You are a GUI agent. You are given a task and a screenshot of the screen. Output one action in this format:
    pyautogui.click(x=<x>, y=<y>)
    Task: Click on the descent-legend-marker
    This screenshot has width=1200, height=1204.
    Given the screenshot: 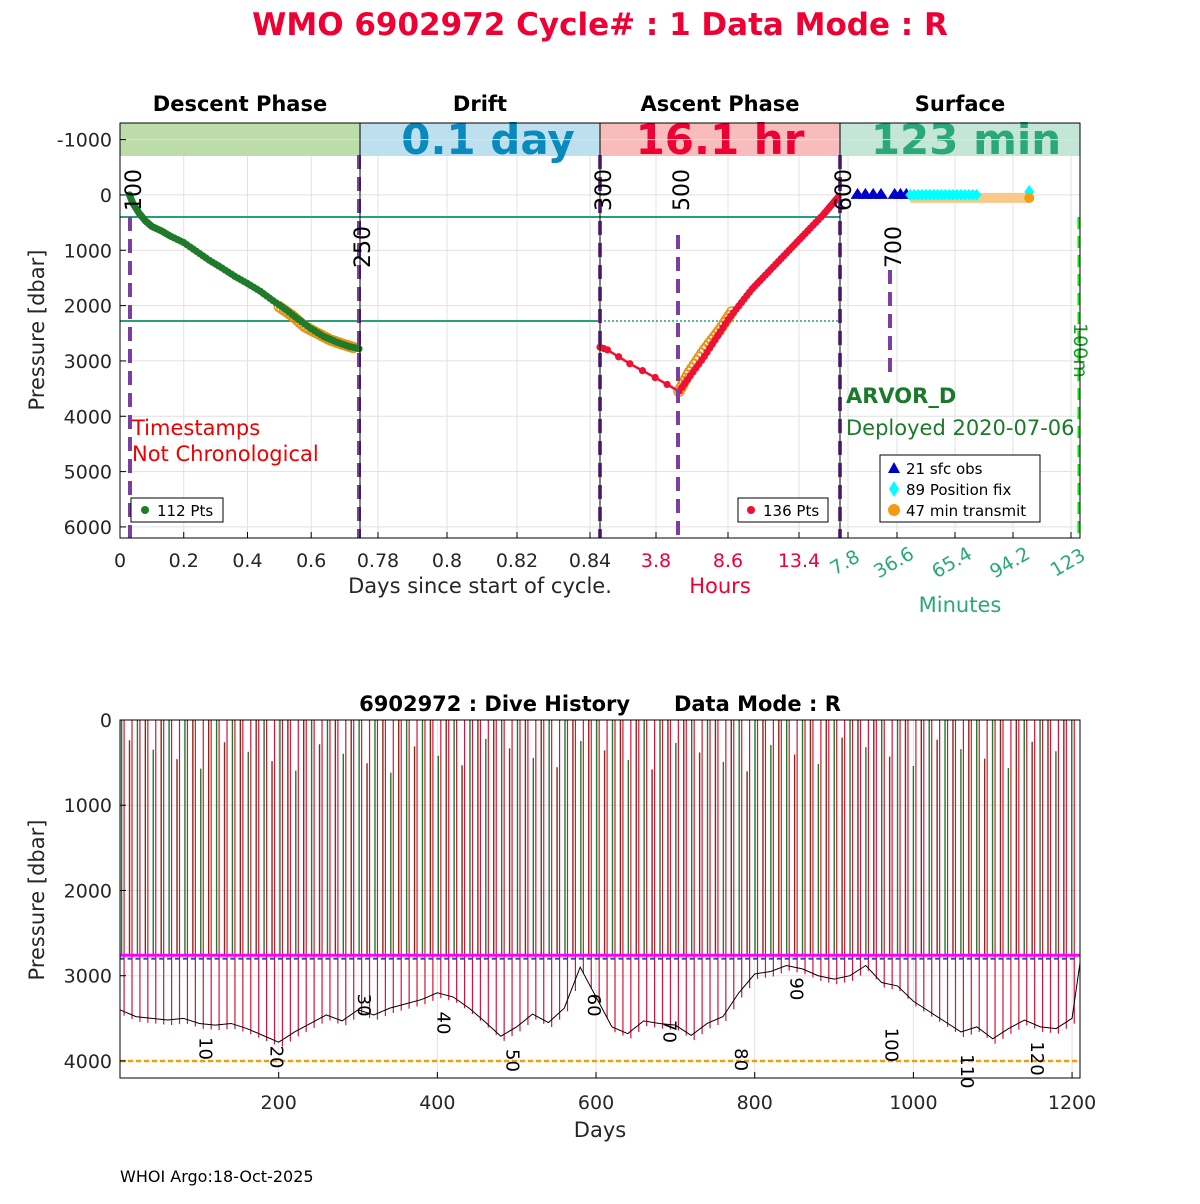 What is the action you would take?
    pyautogui.click(x=145, y=510)
    